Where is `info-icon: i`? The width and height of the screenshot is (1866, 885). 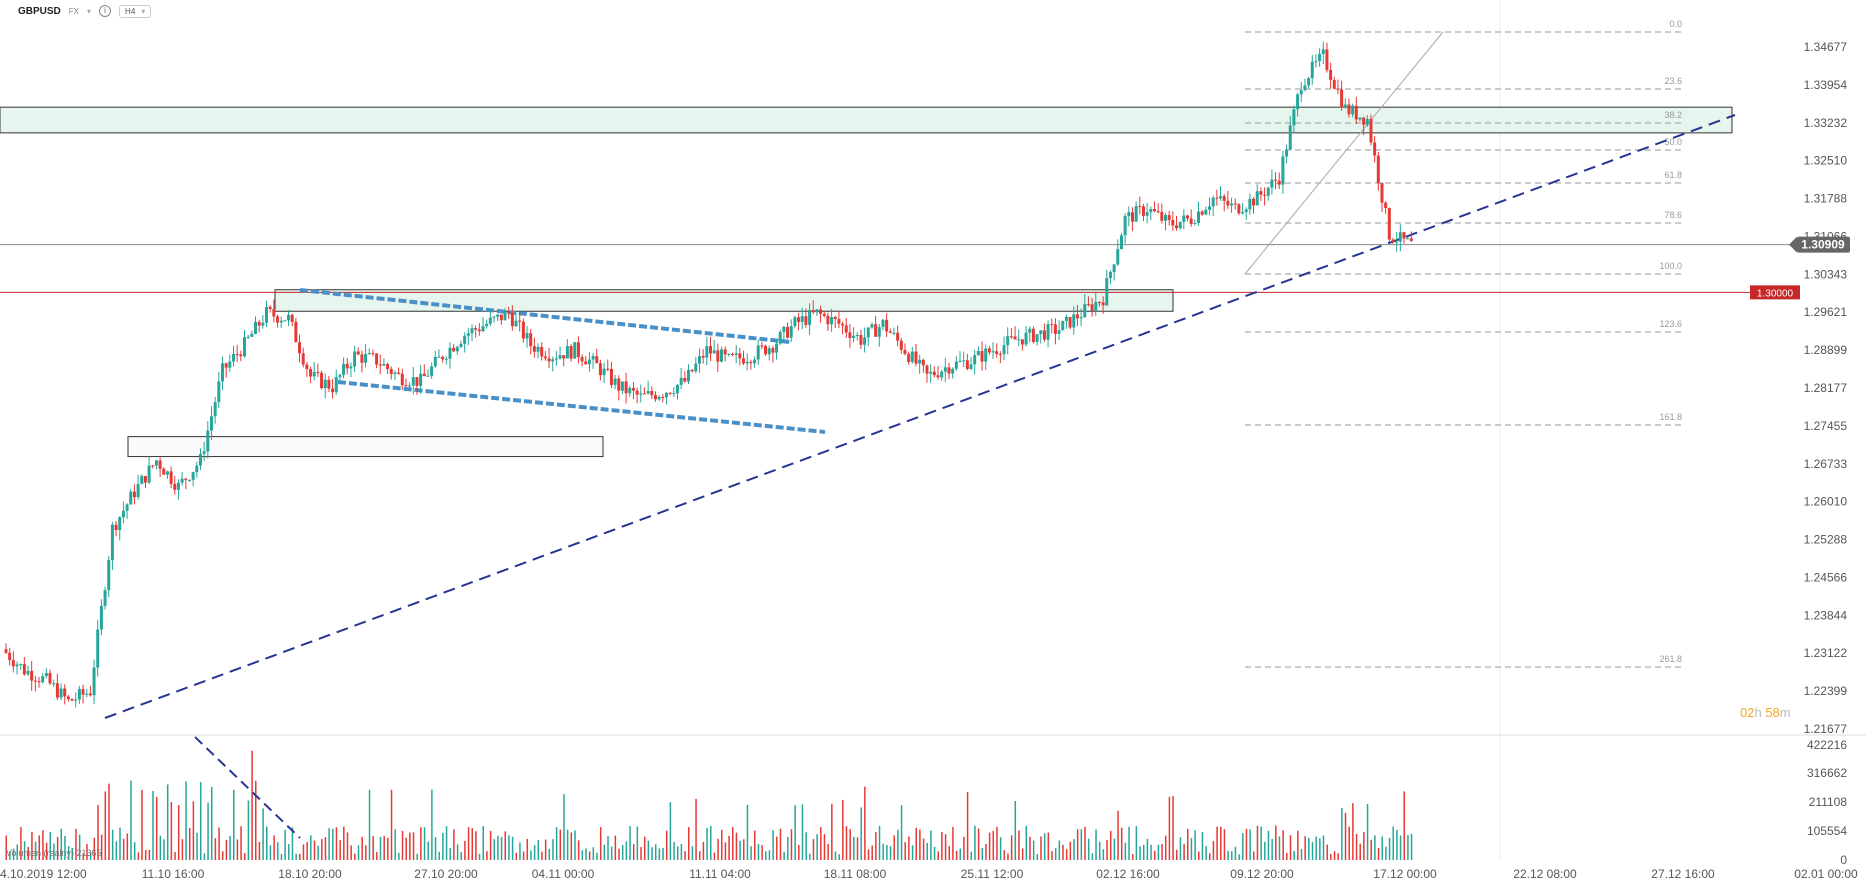
info-icon: i is located at coordinates (105, 11).